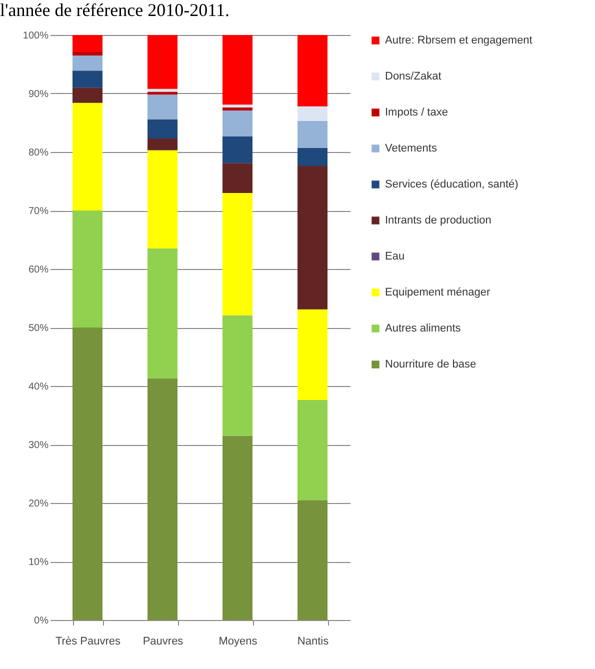  Describe the element at coordinates (115, 10) in the screenshot. I see `chart-title: l'année de référence 2010-2011.` at that location.